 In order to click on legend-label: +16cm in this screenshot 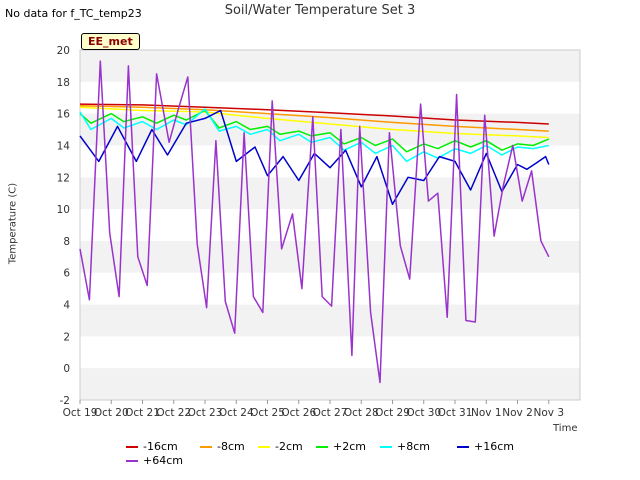, I will do `click(494, 446)`.